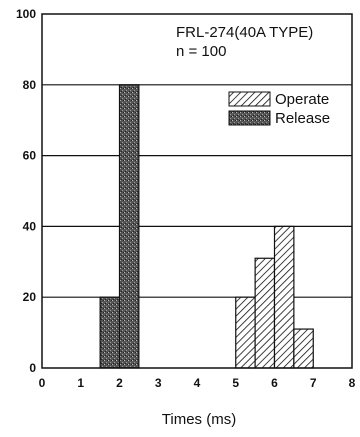 The image size is (360, 437). What do you see at coordinates (42, 383) in the screenshot?
I see `x-tick-label: 0` at bounding box center [42, 383].